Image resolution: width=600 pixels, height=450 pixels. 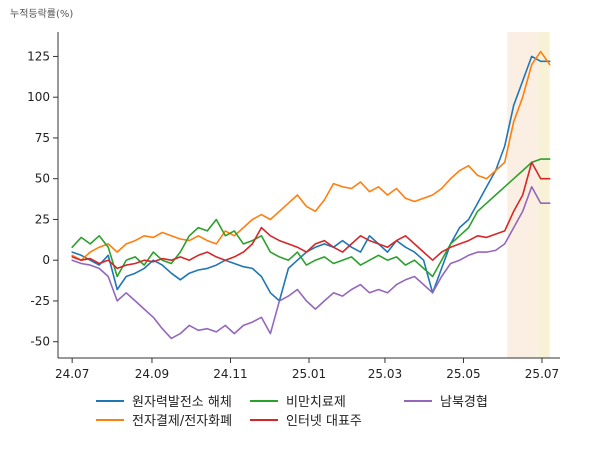 I want to click on y-tick-label: 75, so click(x=42, y=138).